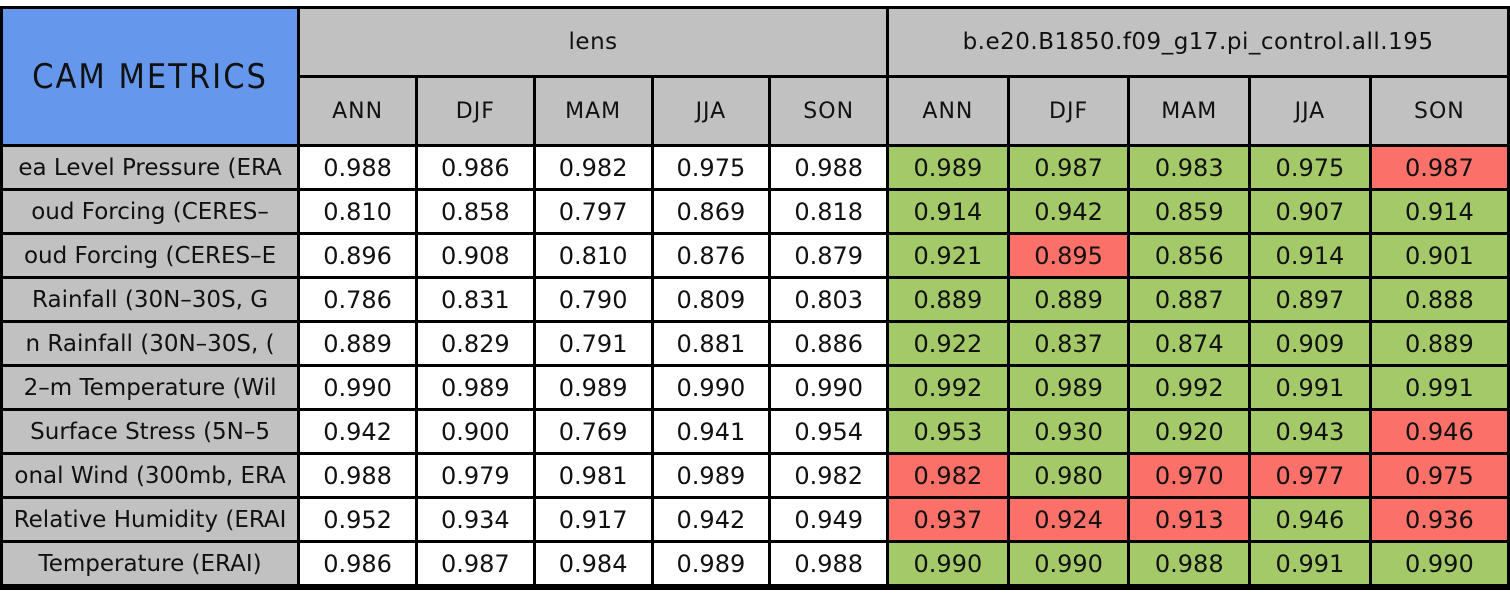 This screenshot has height=611, width=1510. I want to click on season-header-lens-jja: JJA, so click(711, 111).